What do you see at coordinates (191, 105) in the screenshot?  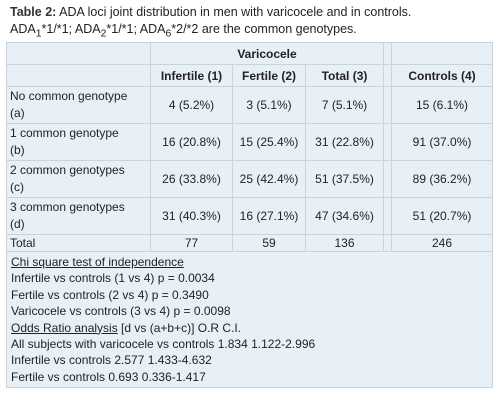 I see `table-cell: 4 (5.2%)` at bounding box center [191, 105].